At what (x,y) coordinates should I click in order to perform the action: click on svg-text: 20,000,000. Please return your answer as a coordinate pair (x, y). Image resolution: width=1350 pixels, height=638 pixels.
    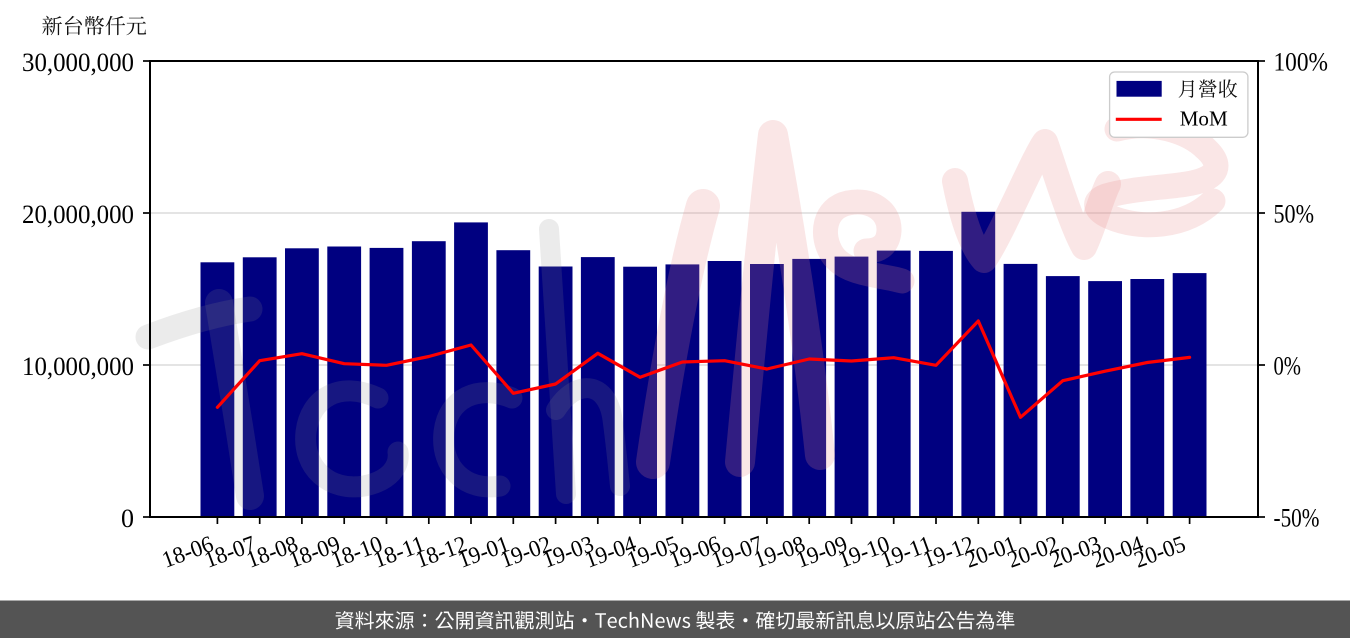
    Looking at the image, I should click on (78, 214).